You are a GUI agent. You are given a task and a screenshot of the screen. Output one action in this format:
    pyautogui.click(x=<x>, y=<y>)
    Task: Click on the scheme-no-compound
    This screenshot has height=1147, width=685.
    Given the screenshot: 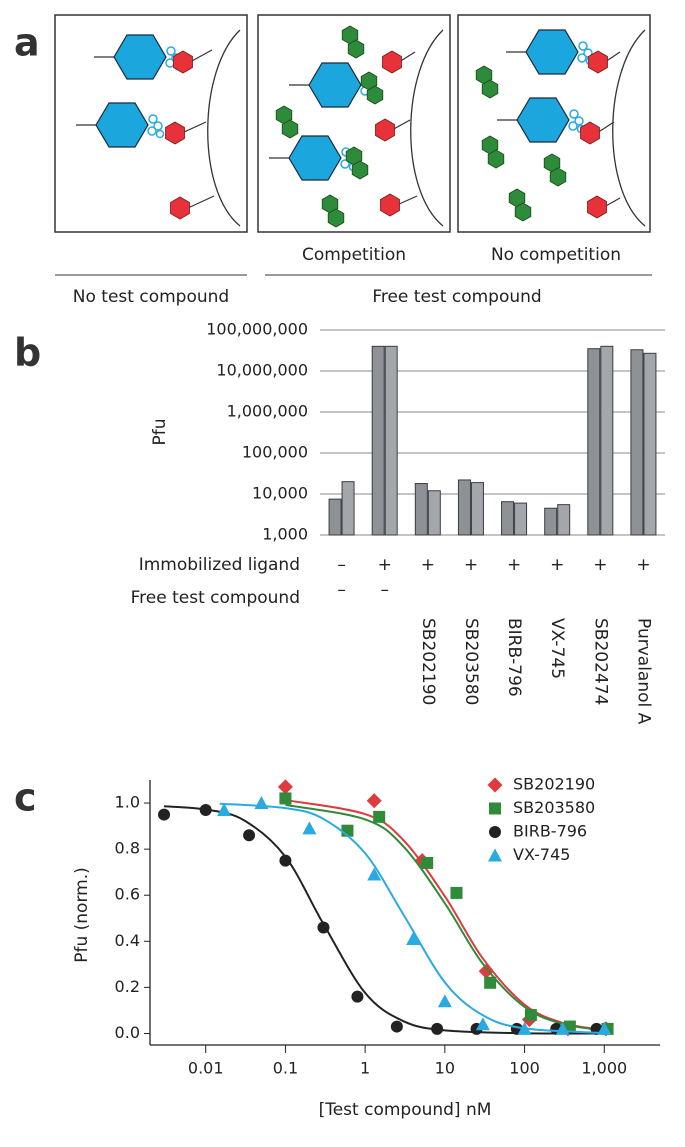 What is the action you would take?
    pyautogui.click(x=151, y=123)
    